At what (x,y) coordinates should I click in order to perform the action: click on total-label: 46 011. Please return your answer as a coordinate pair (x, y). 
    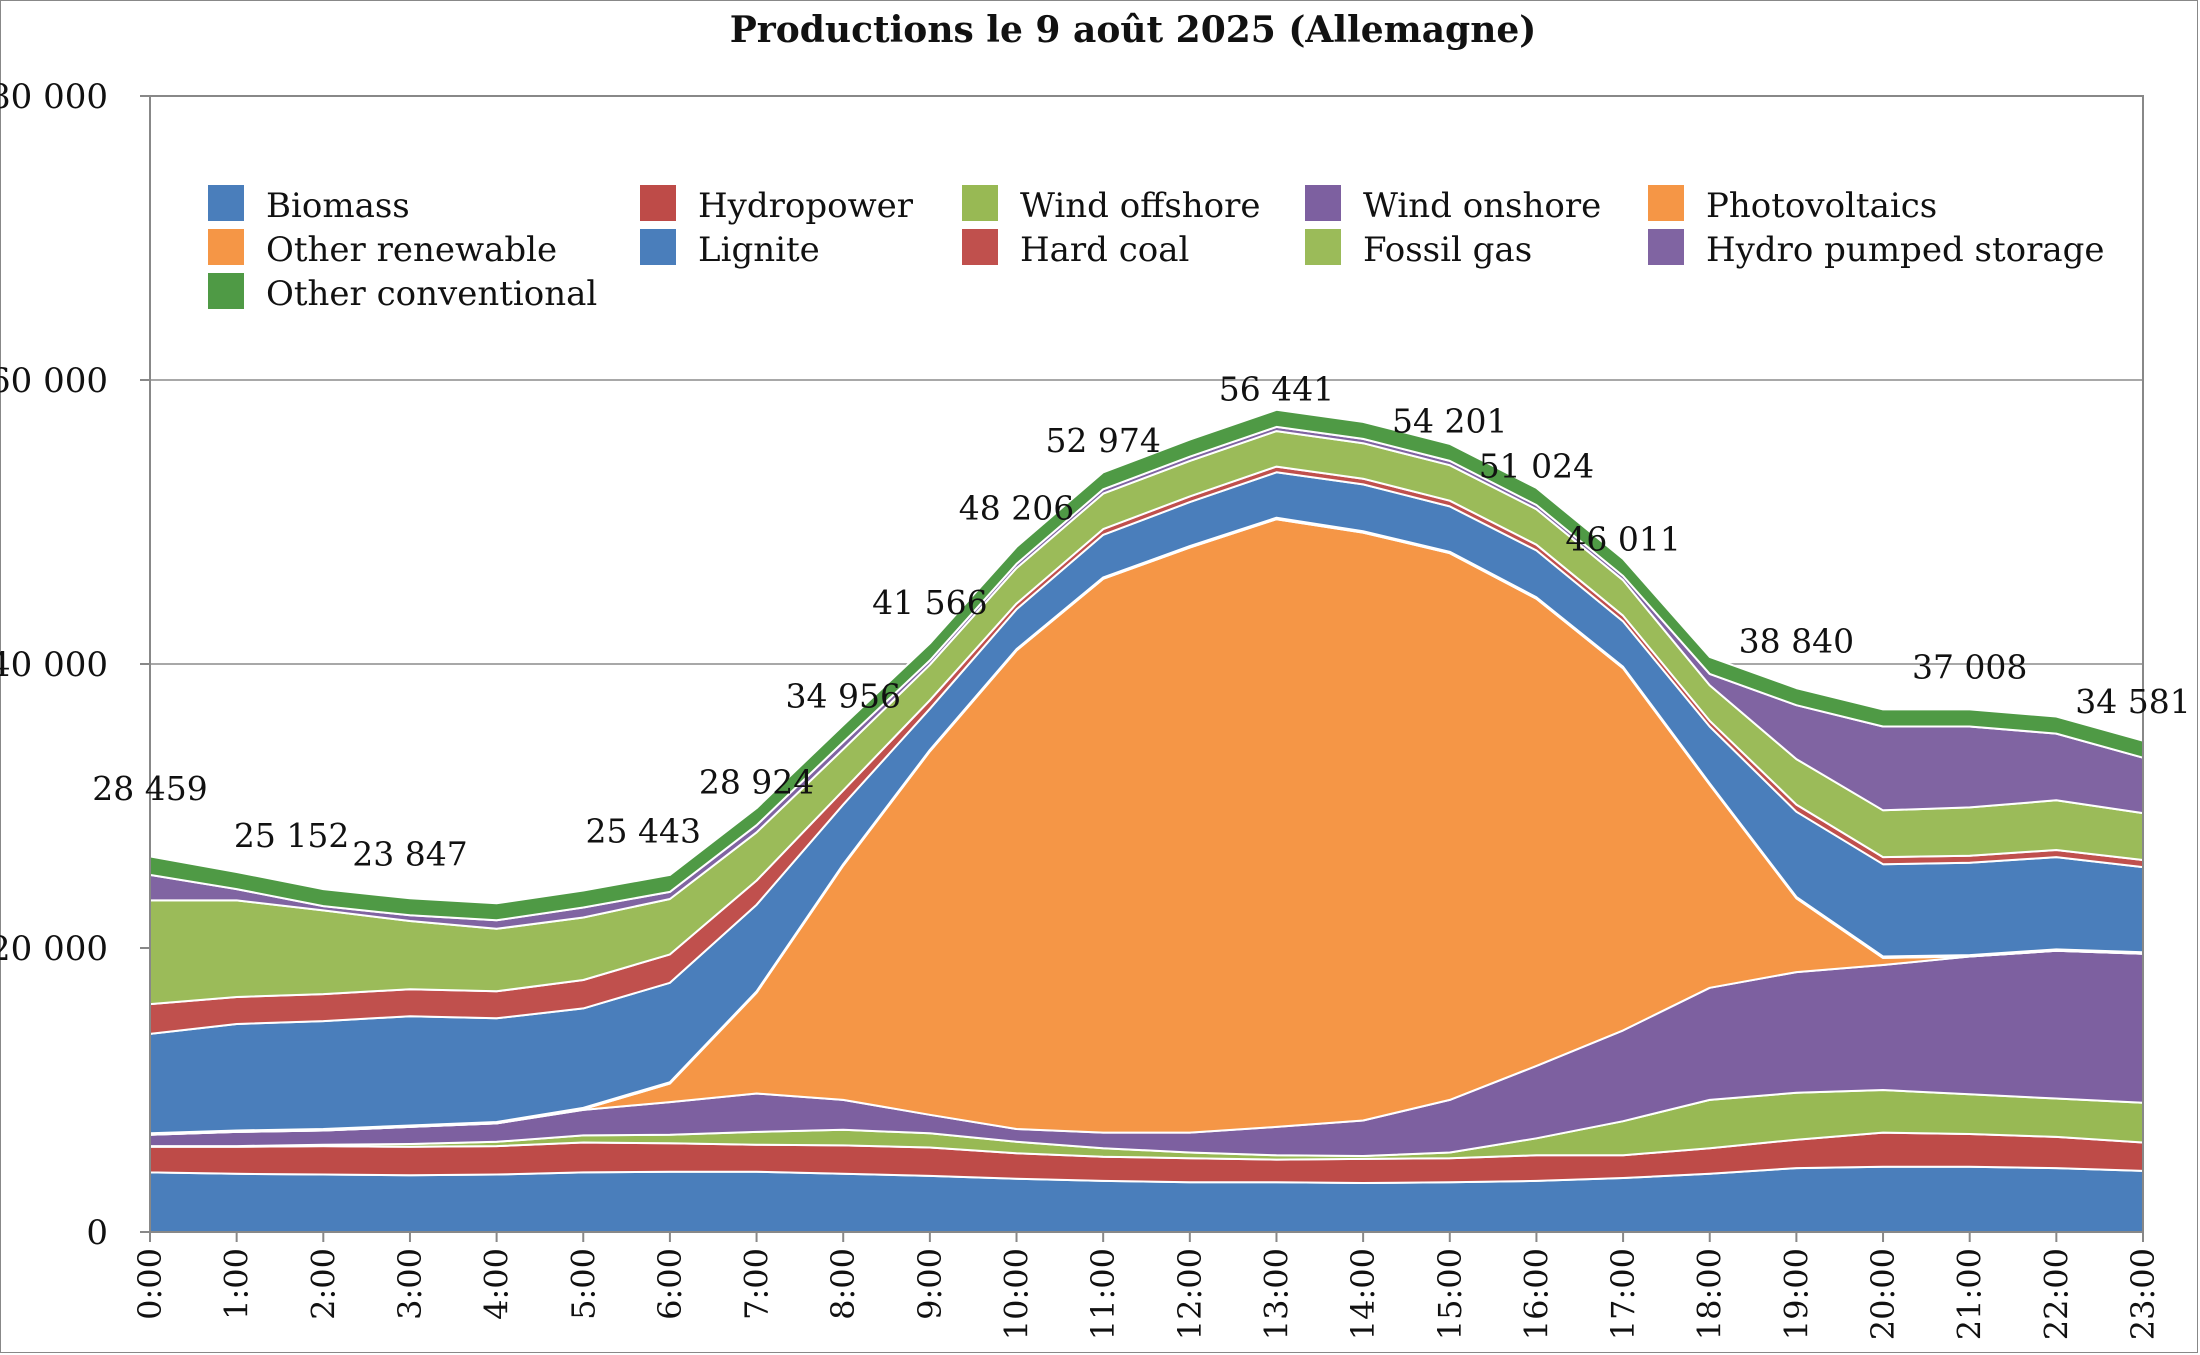
    Looking at the image, I should click on (1622, 539).